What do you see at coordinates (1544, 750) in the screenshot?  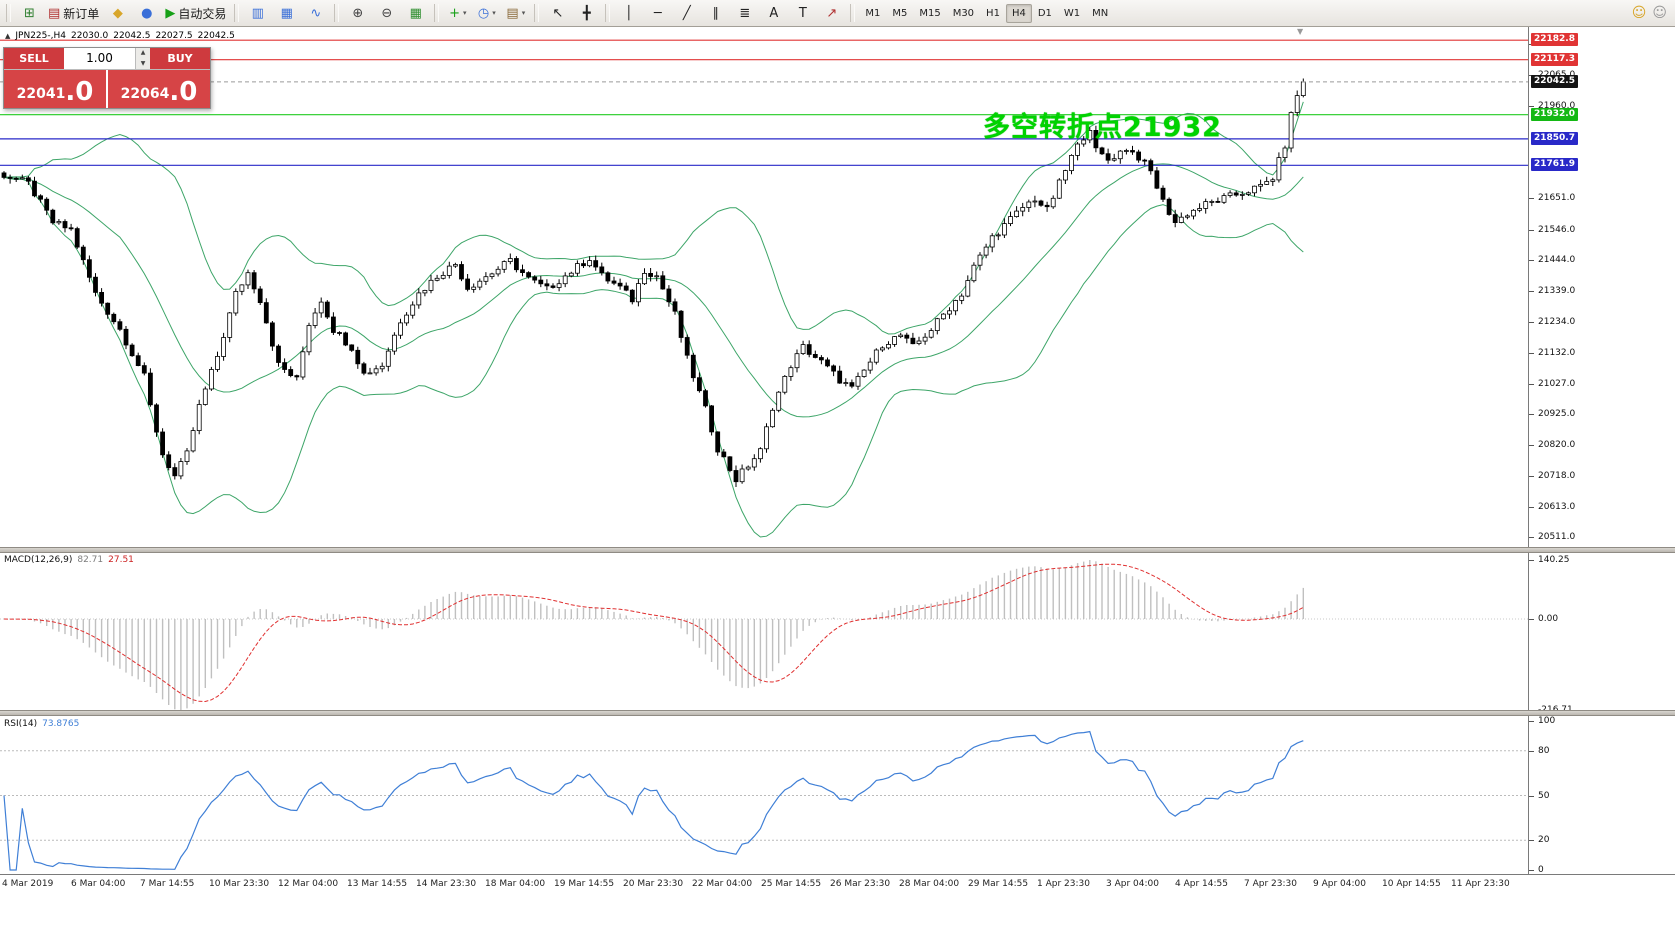 I see `rsi-scale-label: 80` at bounding box center [1544, 750].